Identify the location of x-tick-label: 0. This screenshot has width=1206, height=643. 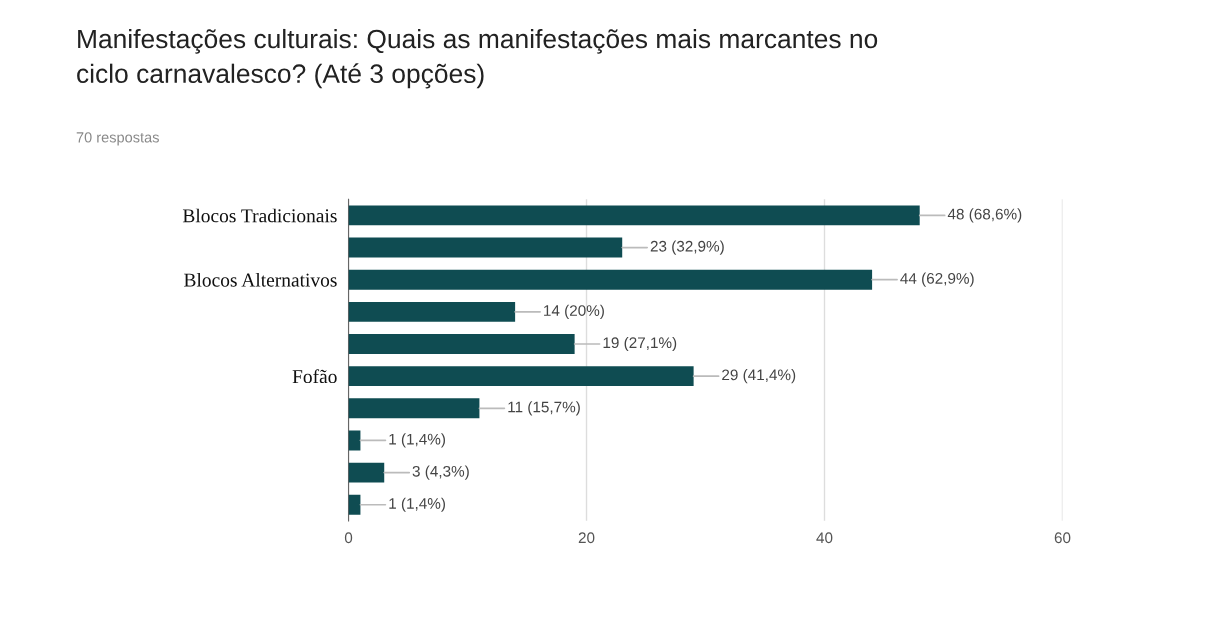
(348, 538).